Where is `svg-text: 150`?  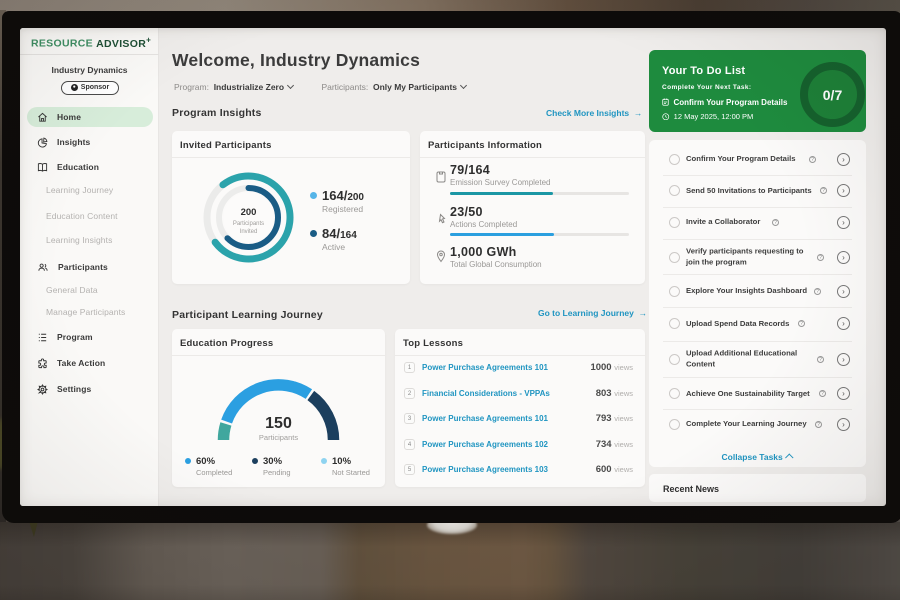
svg-text: 150 is located at coordinates (278, 423).